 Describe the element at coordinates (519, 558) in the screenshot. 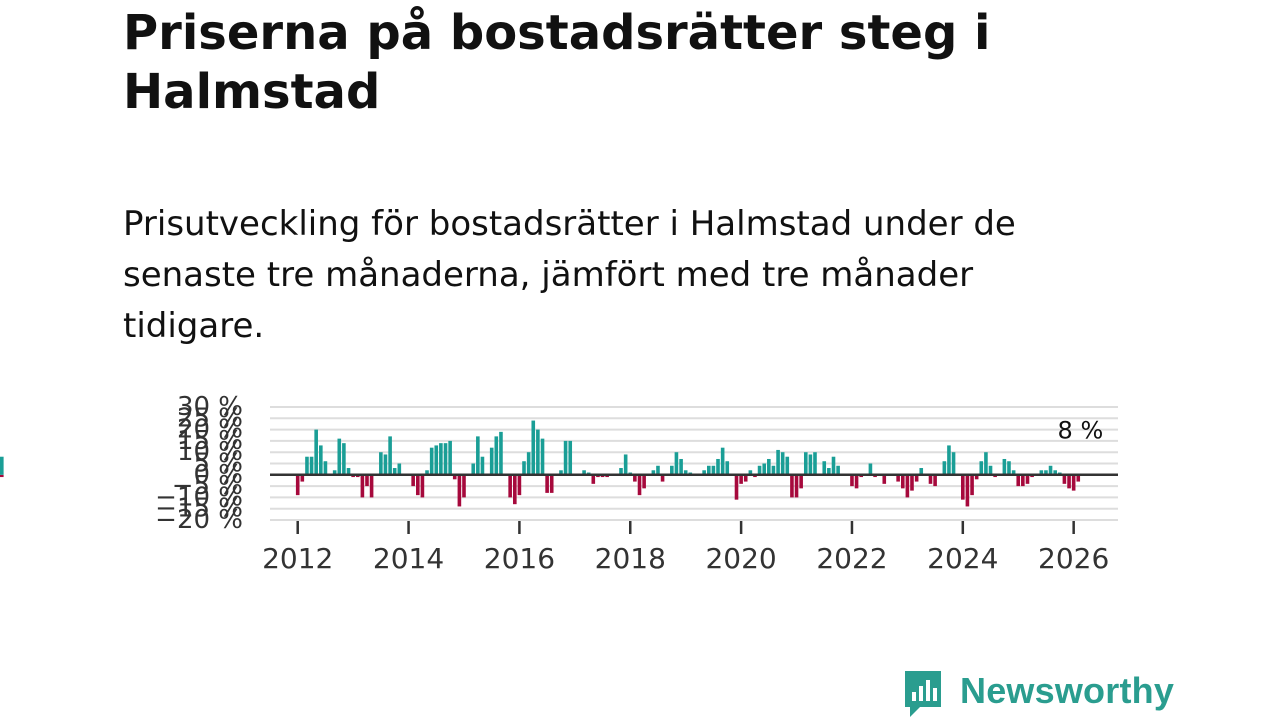

I see `x-tick-label: 2016` at that location.